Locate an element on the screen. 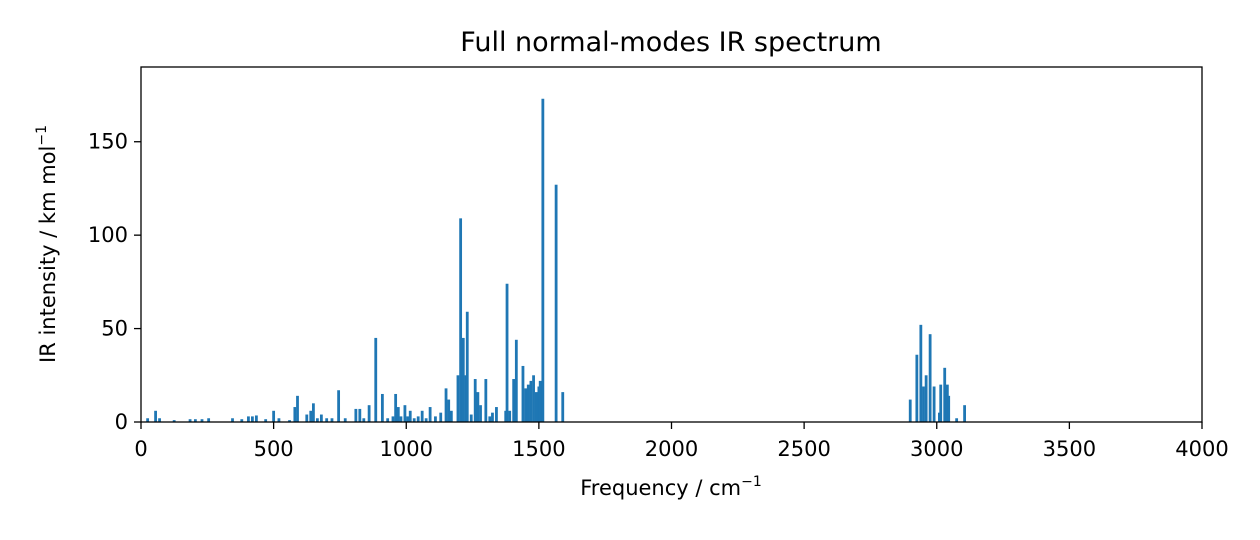  x-axis-label-superscript: −1 is located at coordinates (751, 482).